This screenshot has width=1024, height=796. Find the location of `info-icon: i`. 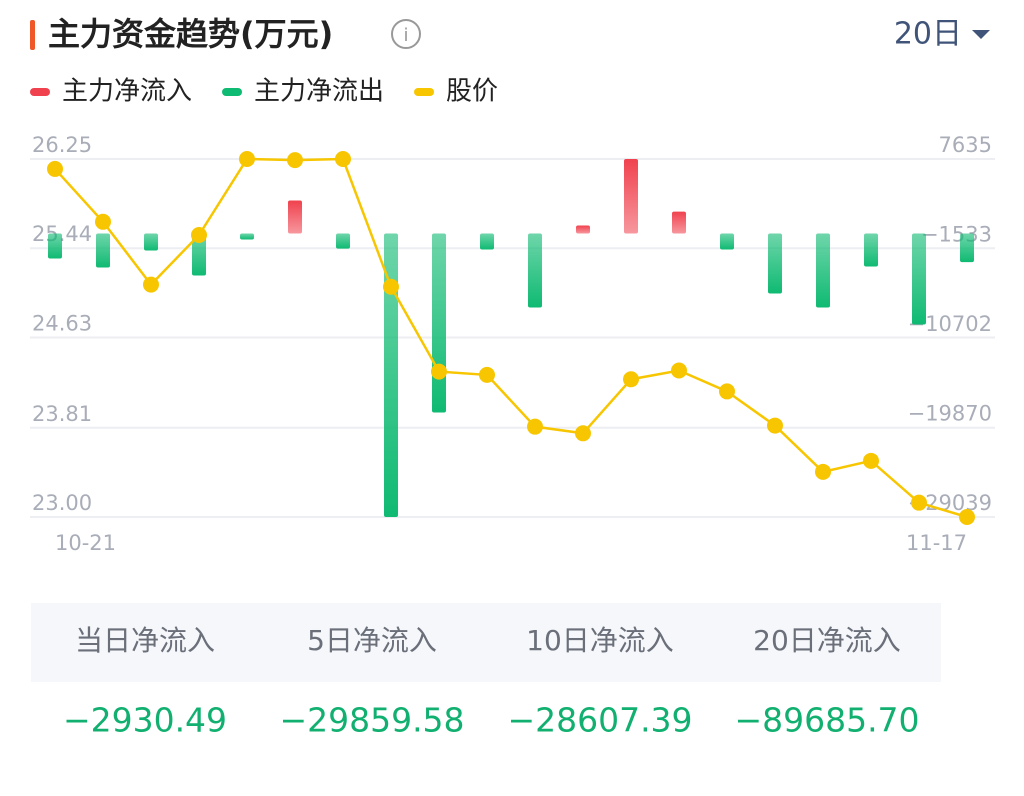

info-icon: i is located at coordinates (406, 34).